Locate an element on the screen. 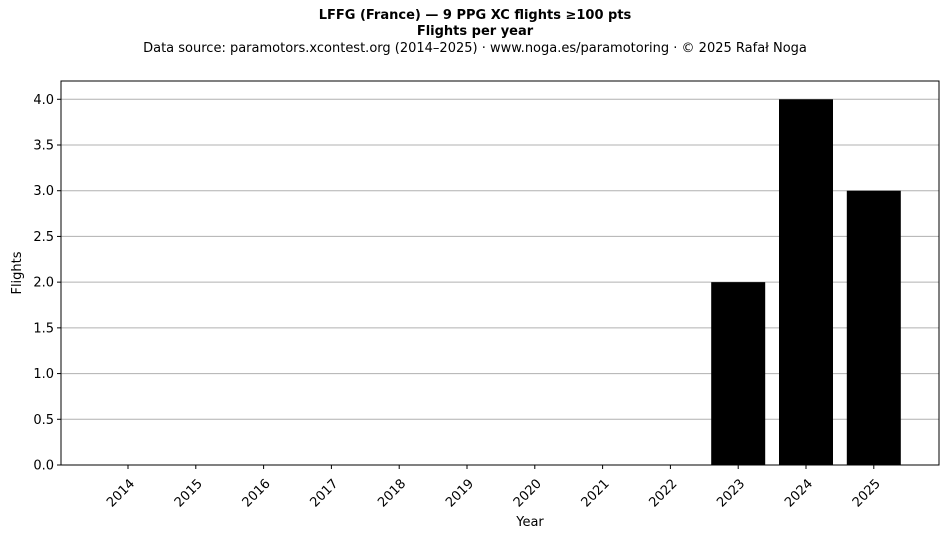 This screenshot has width=950, height=539. x-tick-label: 2023 is located at coordinates (731, 493).